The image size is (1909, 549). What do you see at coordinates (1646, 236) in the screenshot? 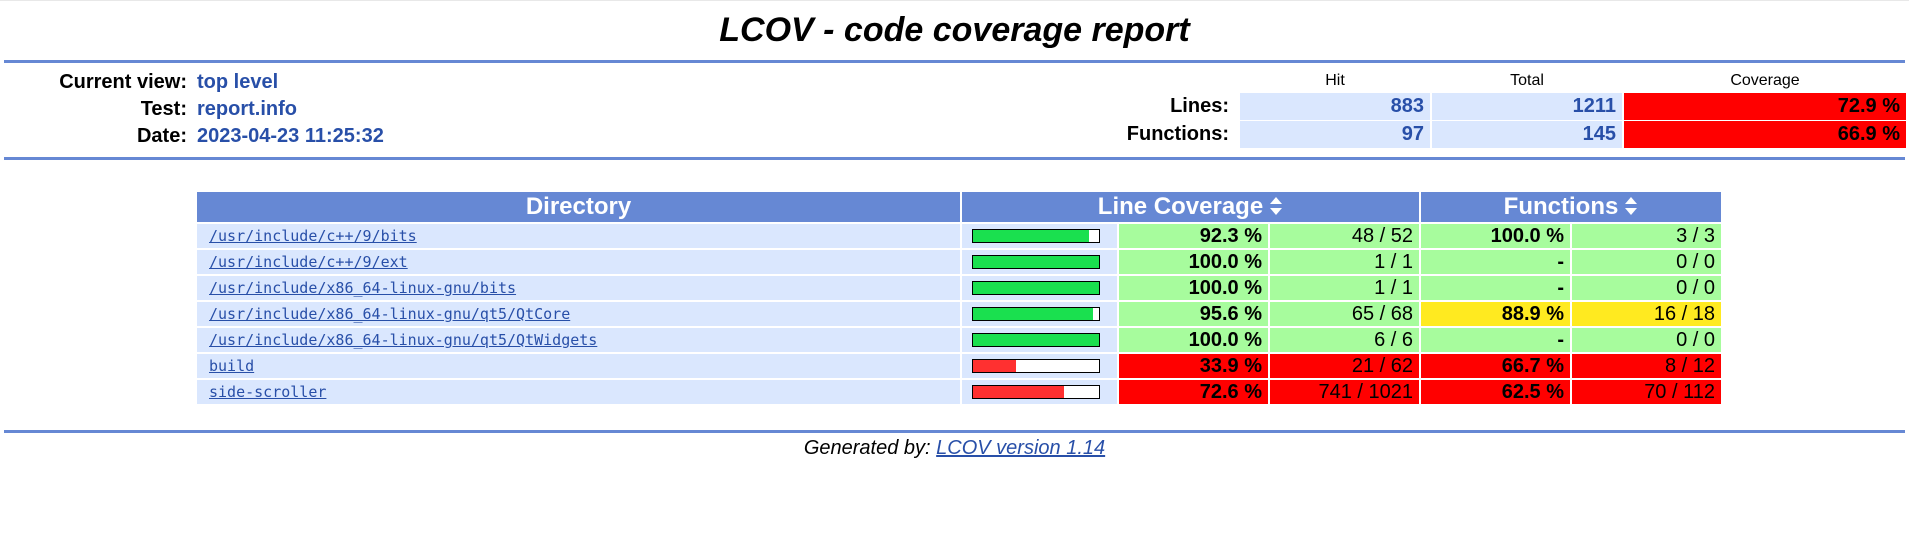
I see `function-coverage-count: 3 / 3` at bounding box center [1646, 236].